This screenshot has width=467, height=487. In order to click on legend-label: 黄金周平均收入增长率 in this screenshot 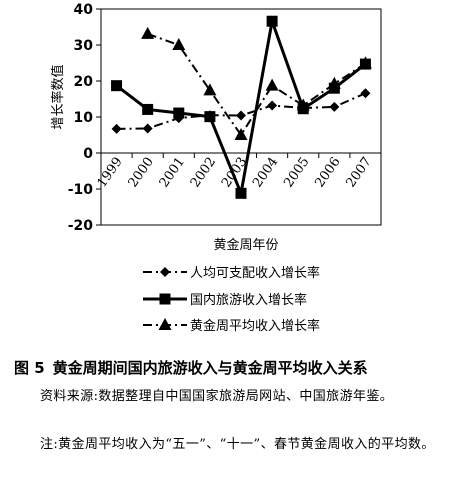, I will do `click(255, 326)`.